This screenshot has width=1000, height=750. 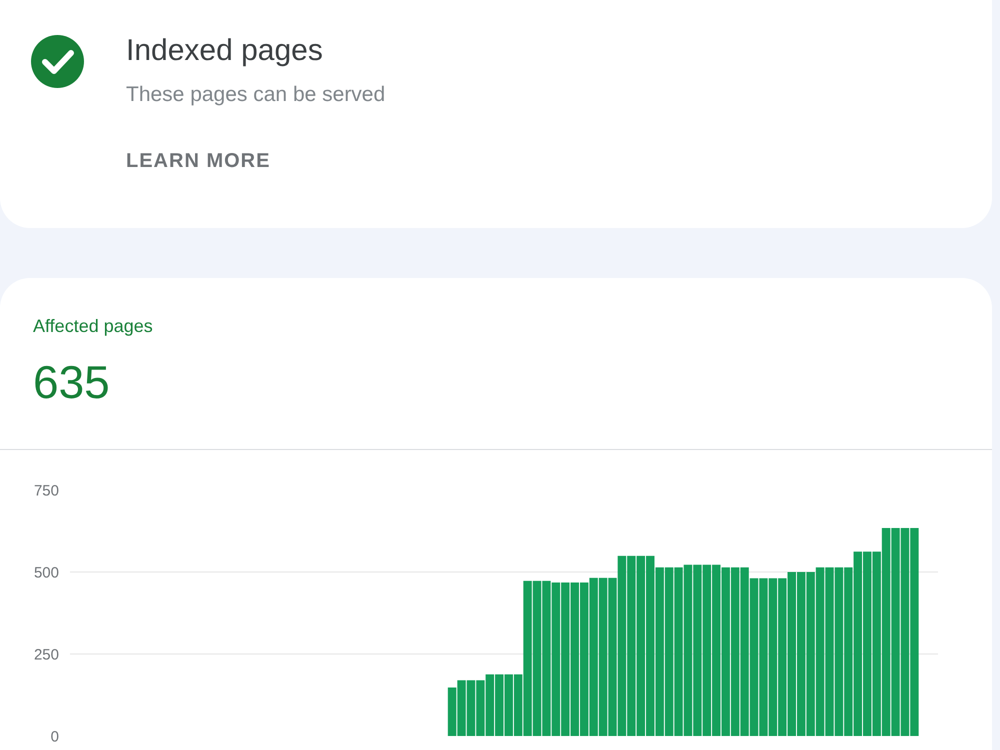 What do you see at coordinates (54, 737) in the screenshot?
I see `y-tick-label: 0` at bounding box center [54, 737].